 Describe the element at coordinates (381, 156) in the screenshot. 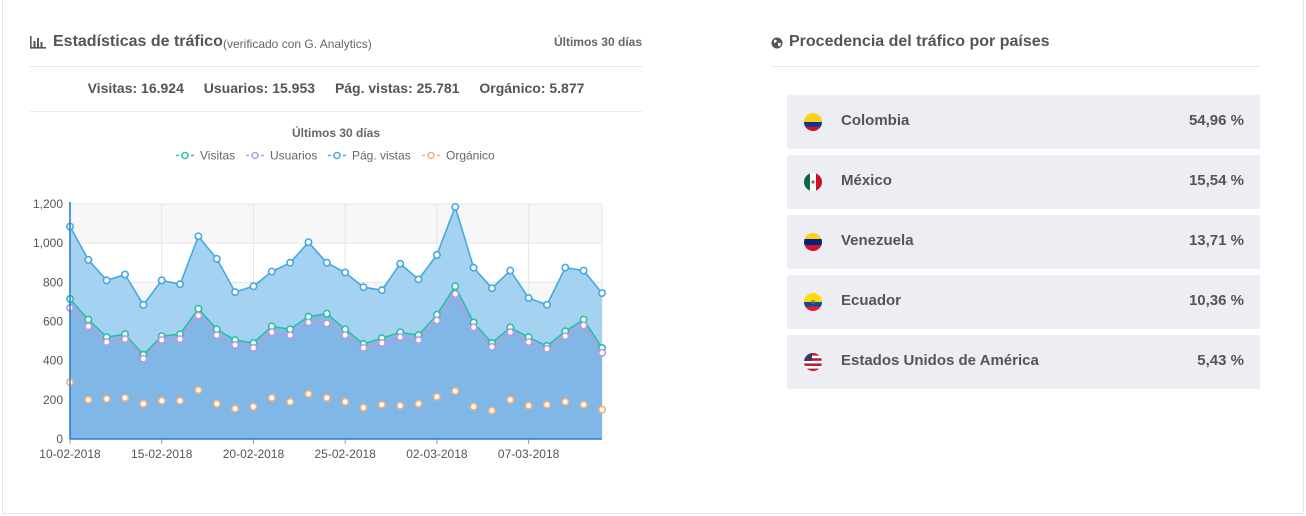

I see `legend-label: Pág. vistas` at that location.